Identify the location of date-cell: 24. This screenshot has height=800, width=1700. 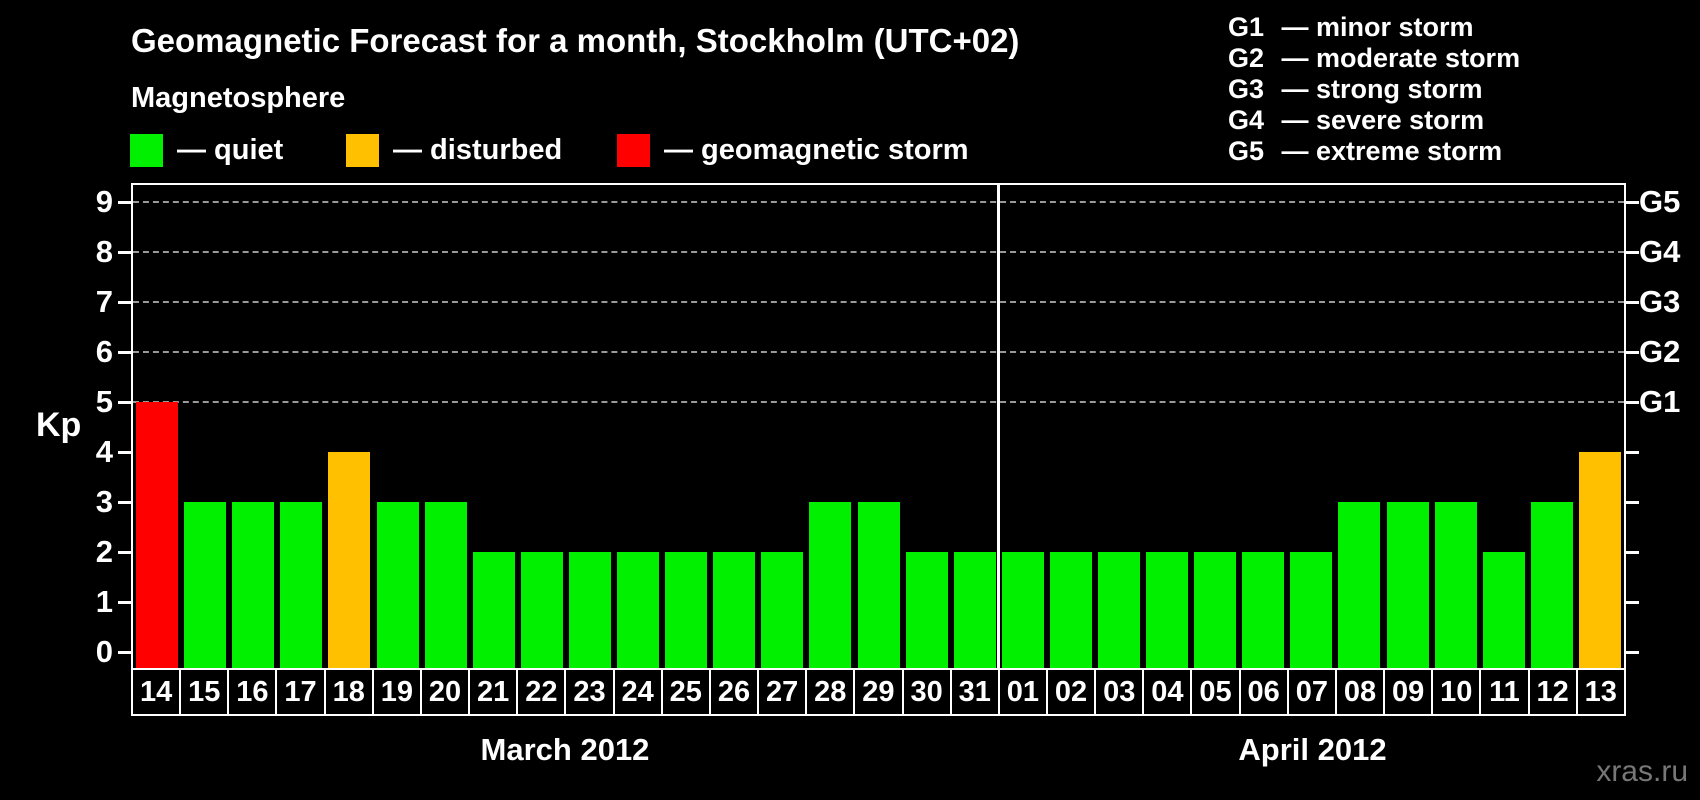
(637, 692).